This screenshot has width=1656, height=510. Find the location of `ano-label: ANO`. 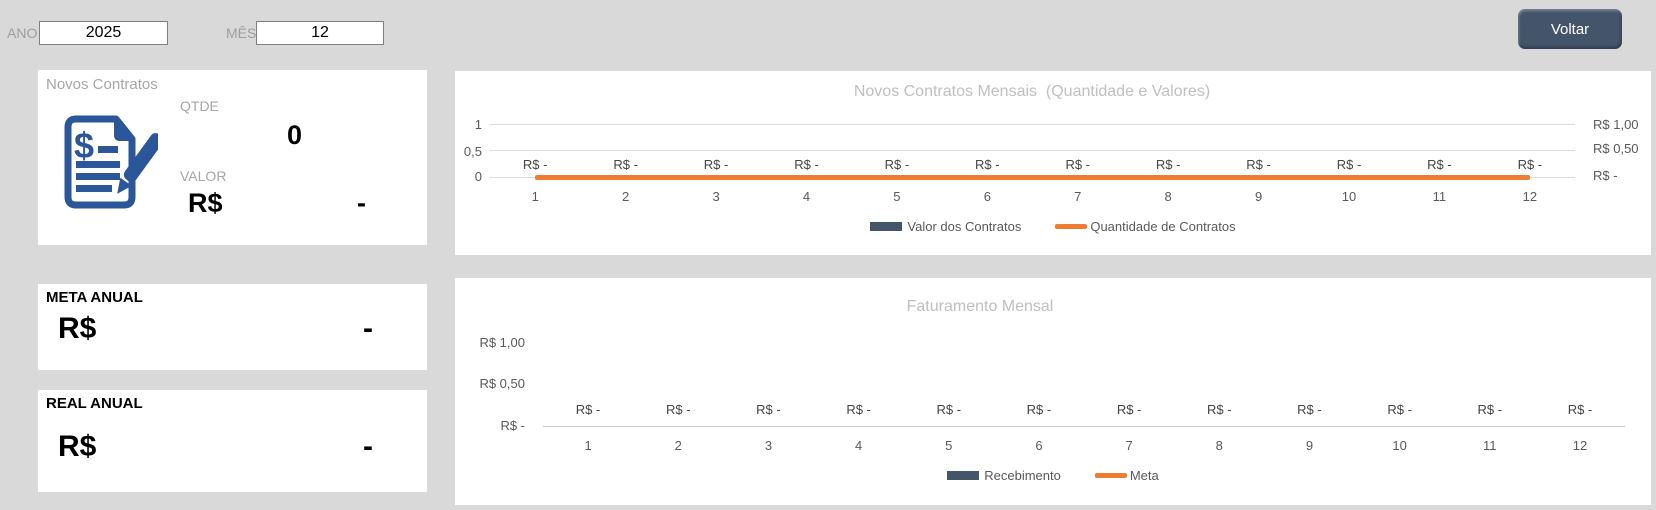

ano-label: ANO is located at coordinates (22, 33).